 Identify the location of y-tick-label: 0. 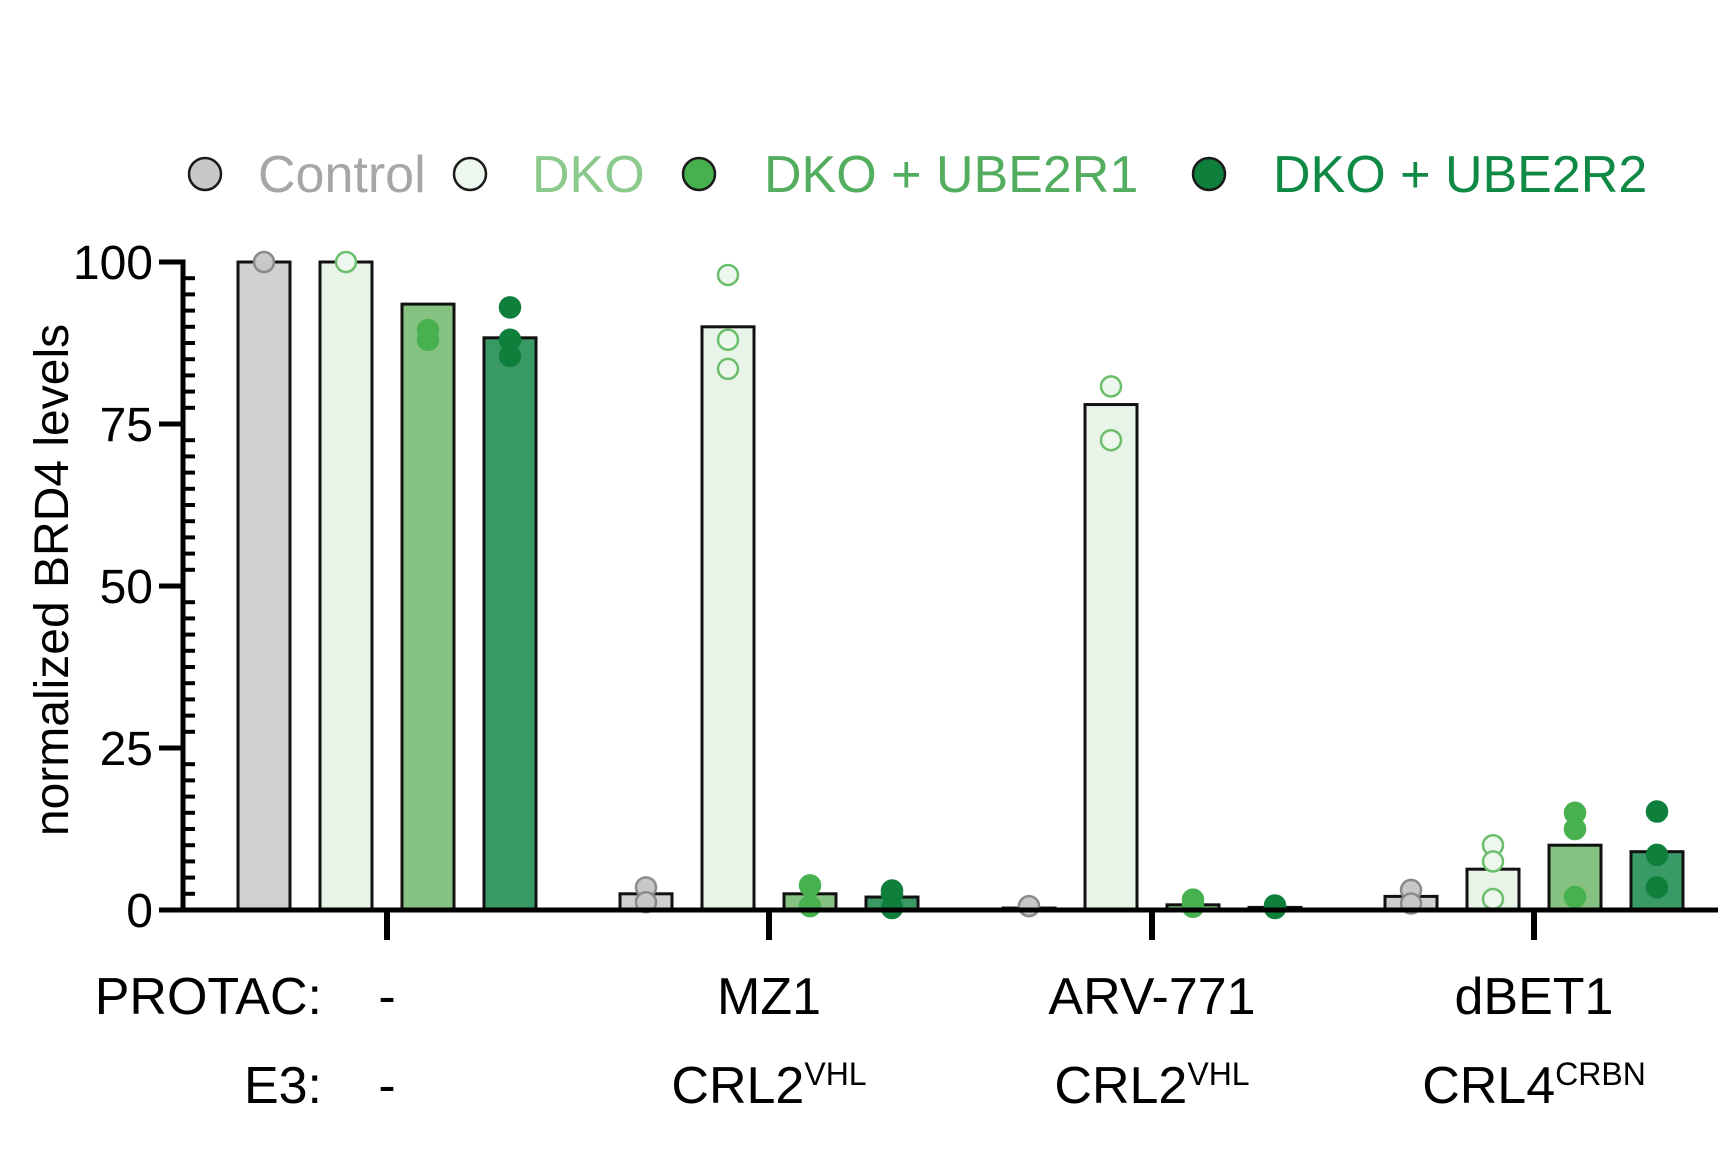
(139, 911).